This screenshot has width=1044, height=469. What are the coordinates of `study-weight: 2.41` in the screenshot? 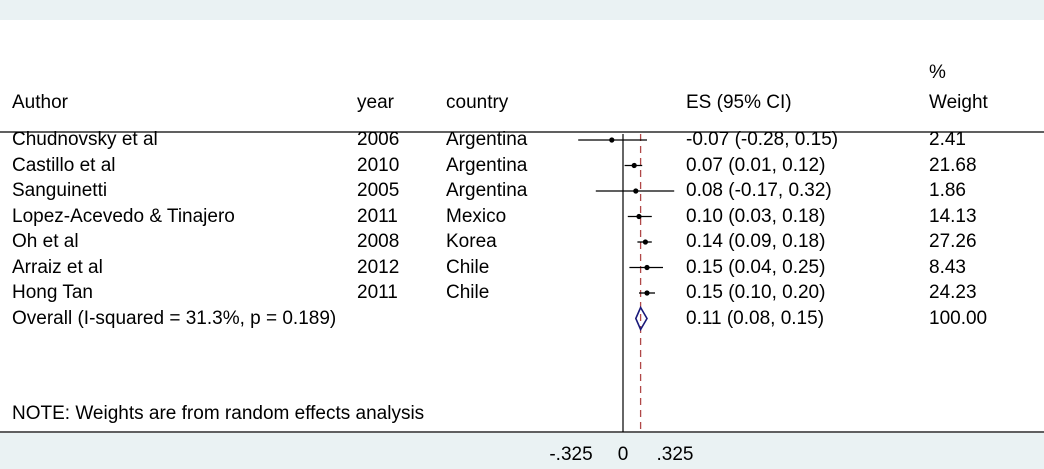 It's located at (947, 139).